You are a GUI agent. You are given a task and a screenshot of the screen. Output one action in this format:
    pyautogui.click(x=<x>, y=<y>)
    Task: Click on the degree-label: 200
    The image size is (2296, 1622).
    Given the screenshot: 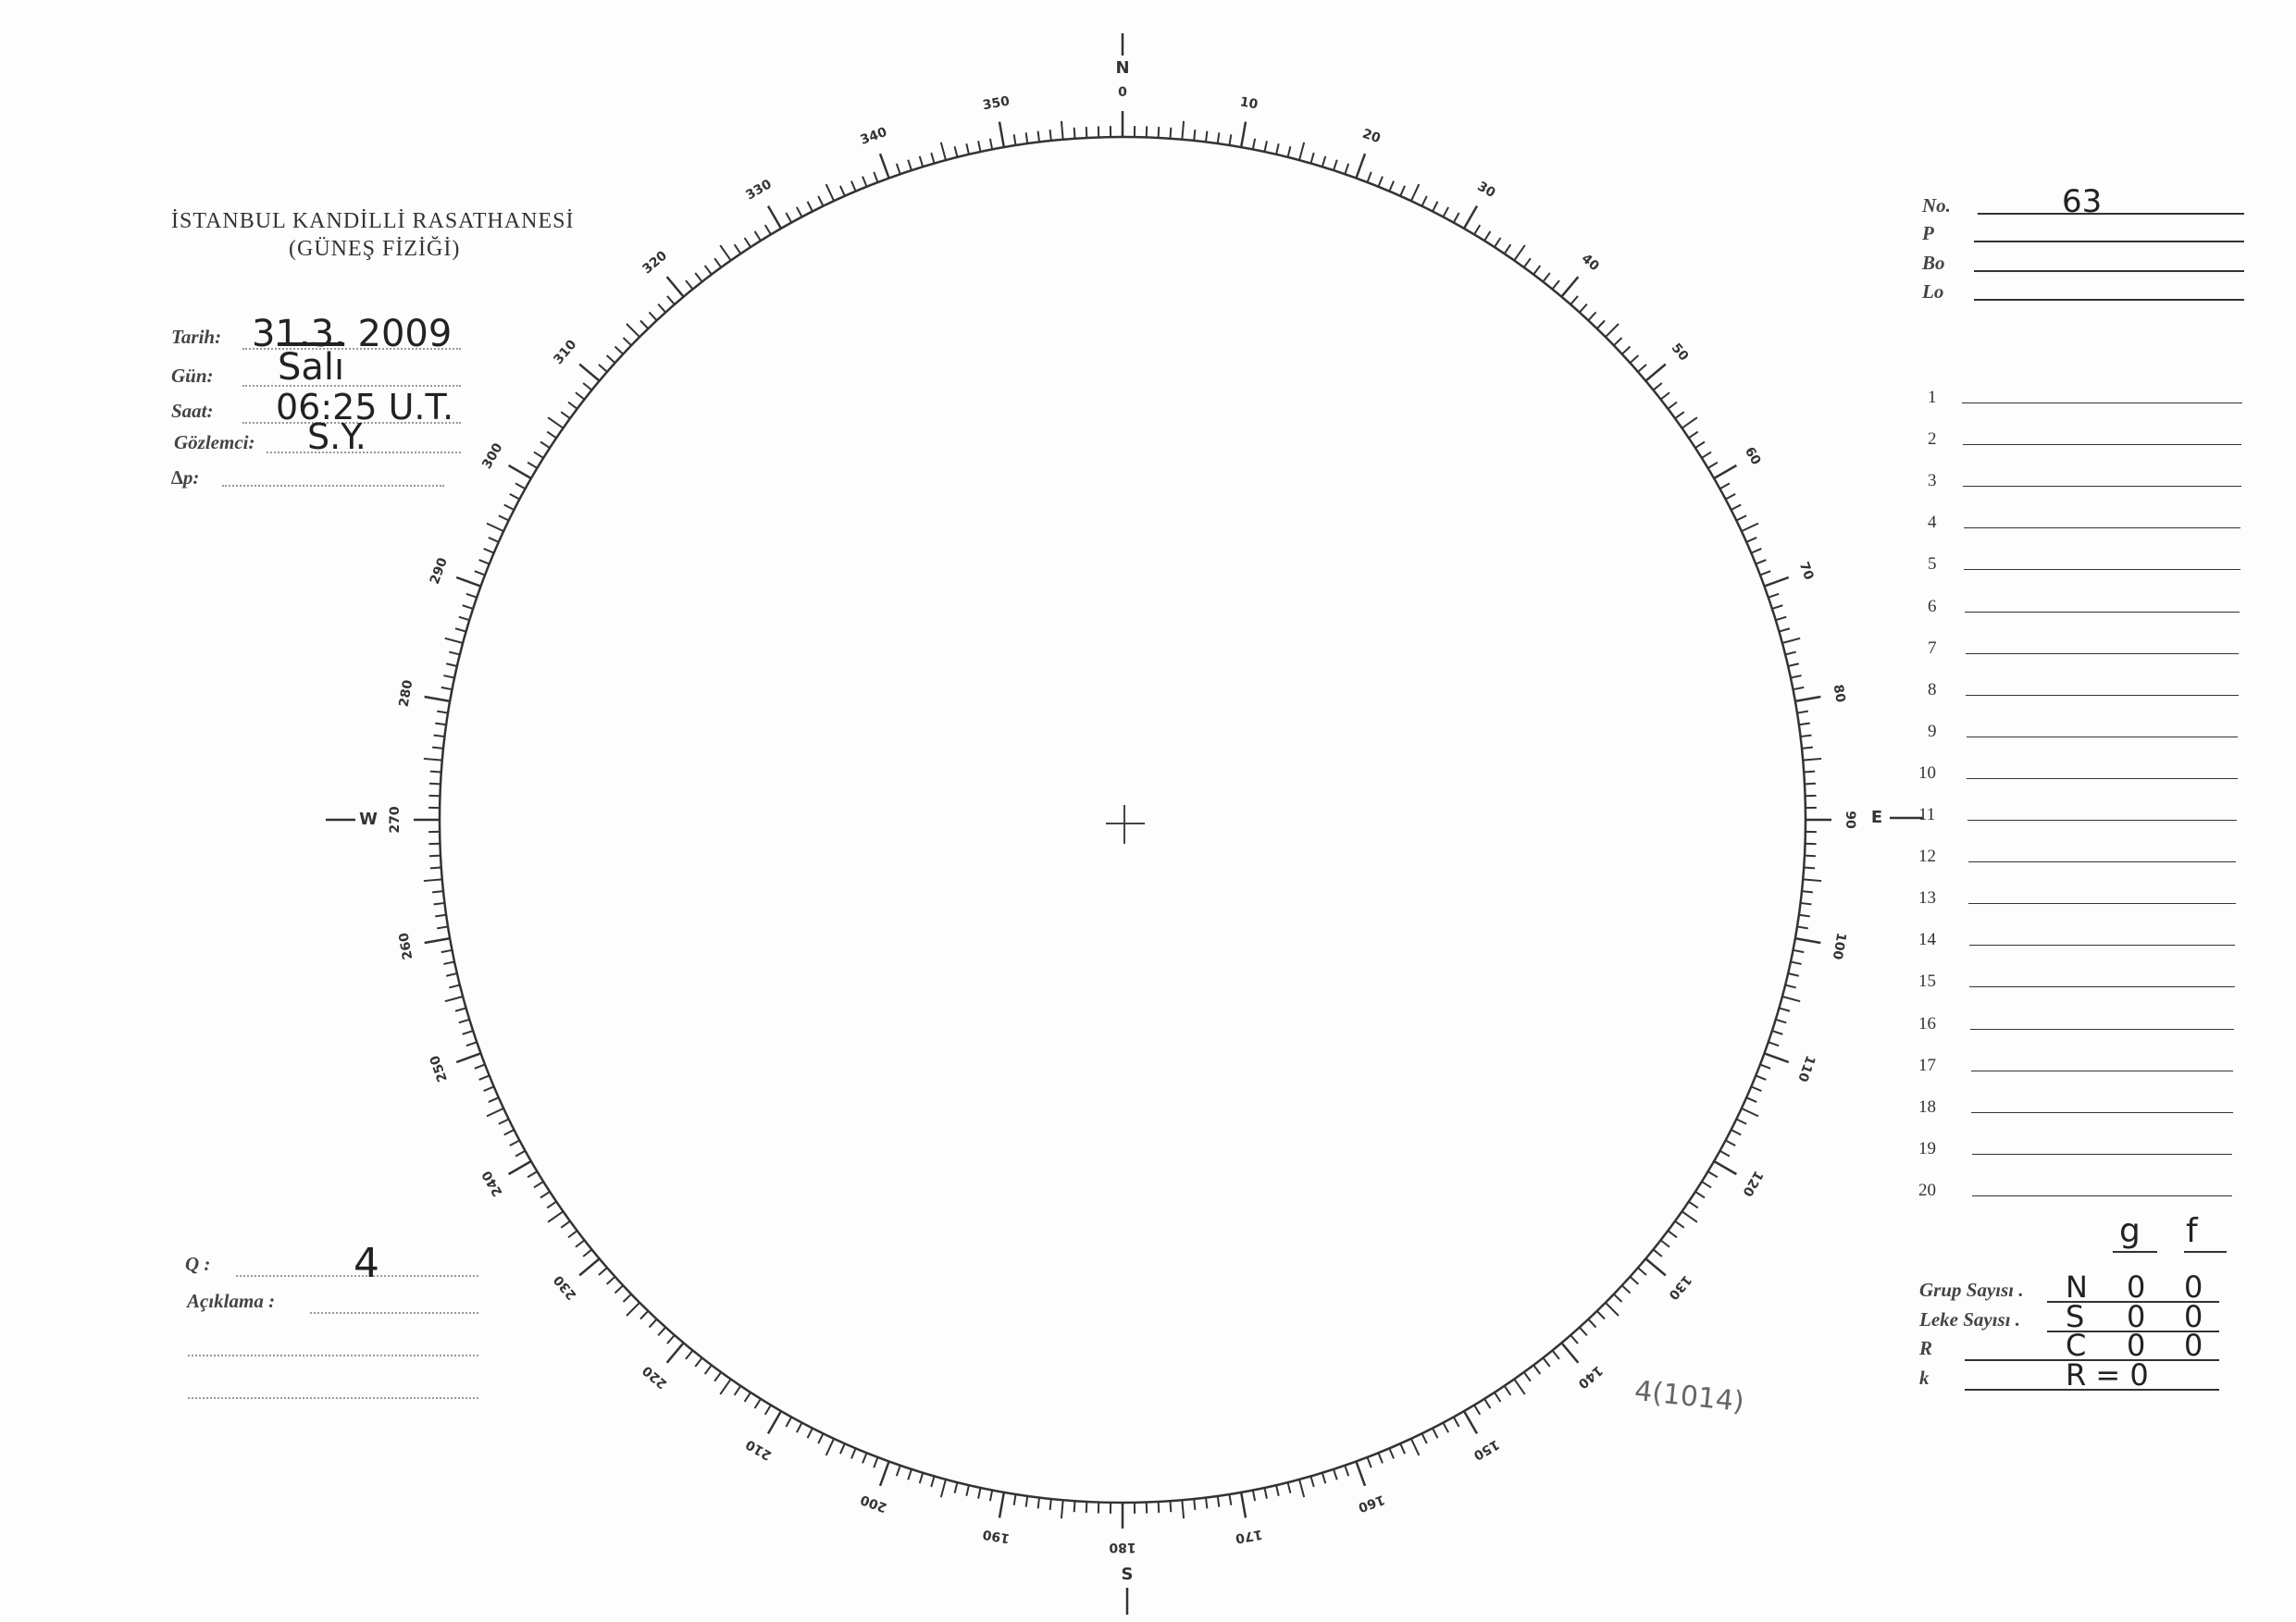 What is the action you would take?
    pyautogui.click(x=873, y=1503)
    